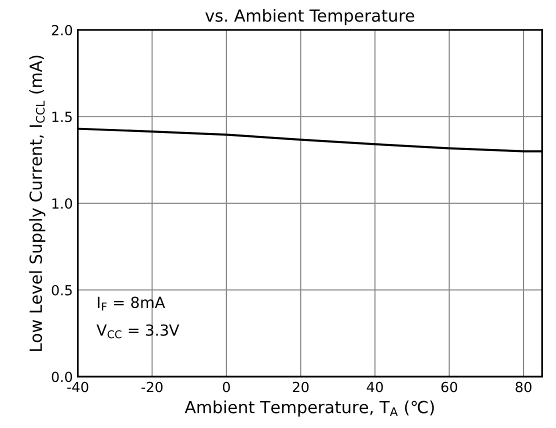 Image resolution: width=556 pixels, height=428 pixels. I want to click on x-tick-label: -20, so click(152, 387).